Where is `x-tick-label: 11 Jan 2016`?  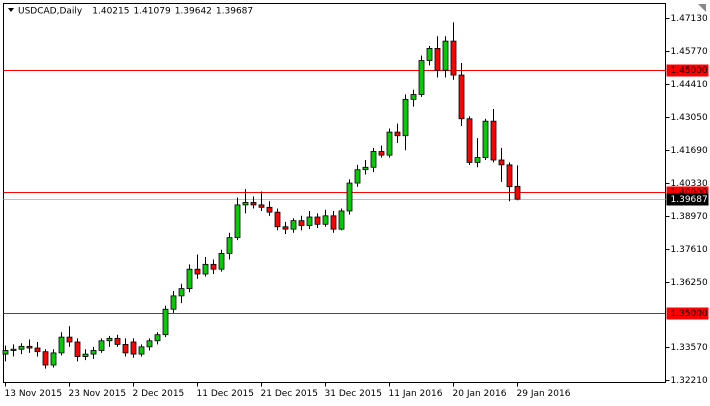
x-tick-label: 11 Jan 2016 is located at coordinates (416, 394).